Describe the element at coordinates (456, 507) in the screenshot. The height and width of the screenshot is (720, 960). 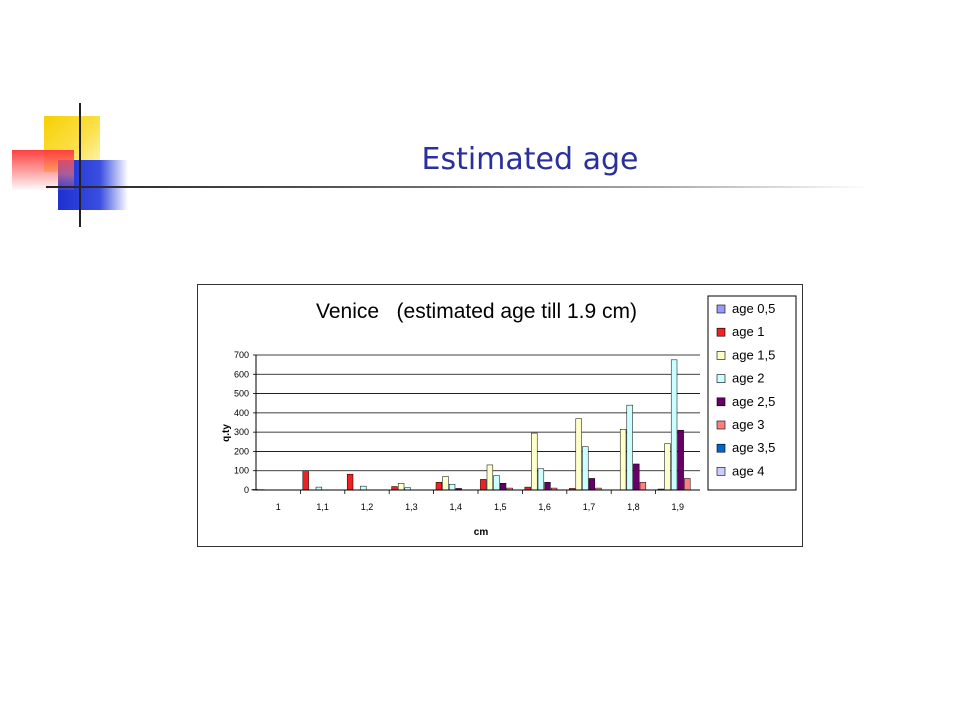
I see `x-tick-label: 1,4` at that location.